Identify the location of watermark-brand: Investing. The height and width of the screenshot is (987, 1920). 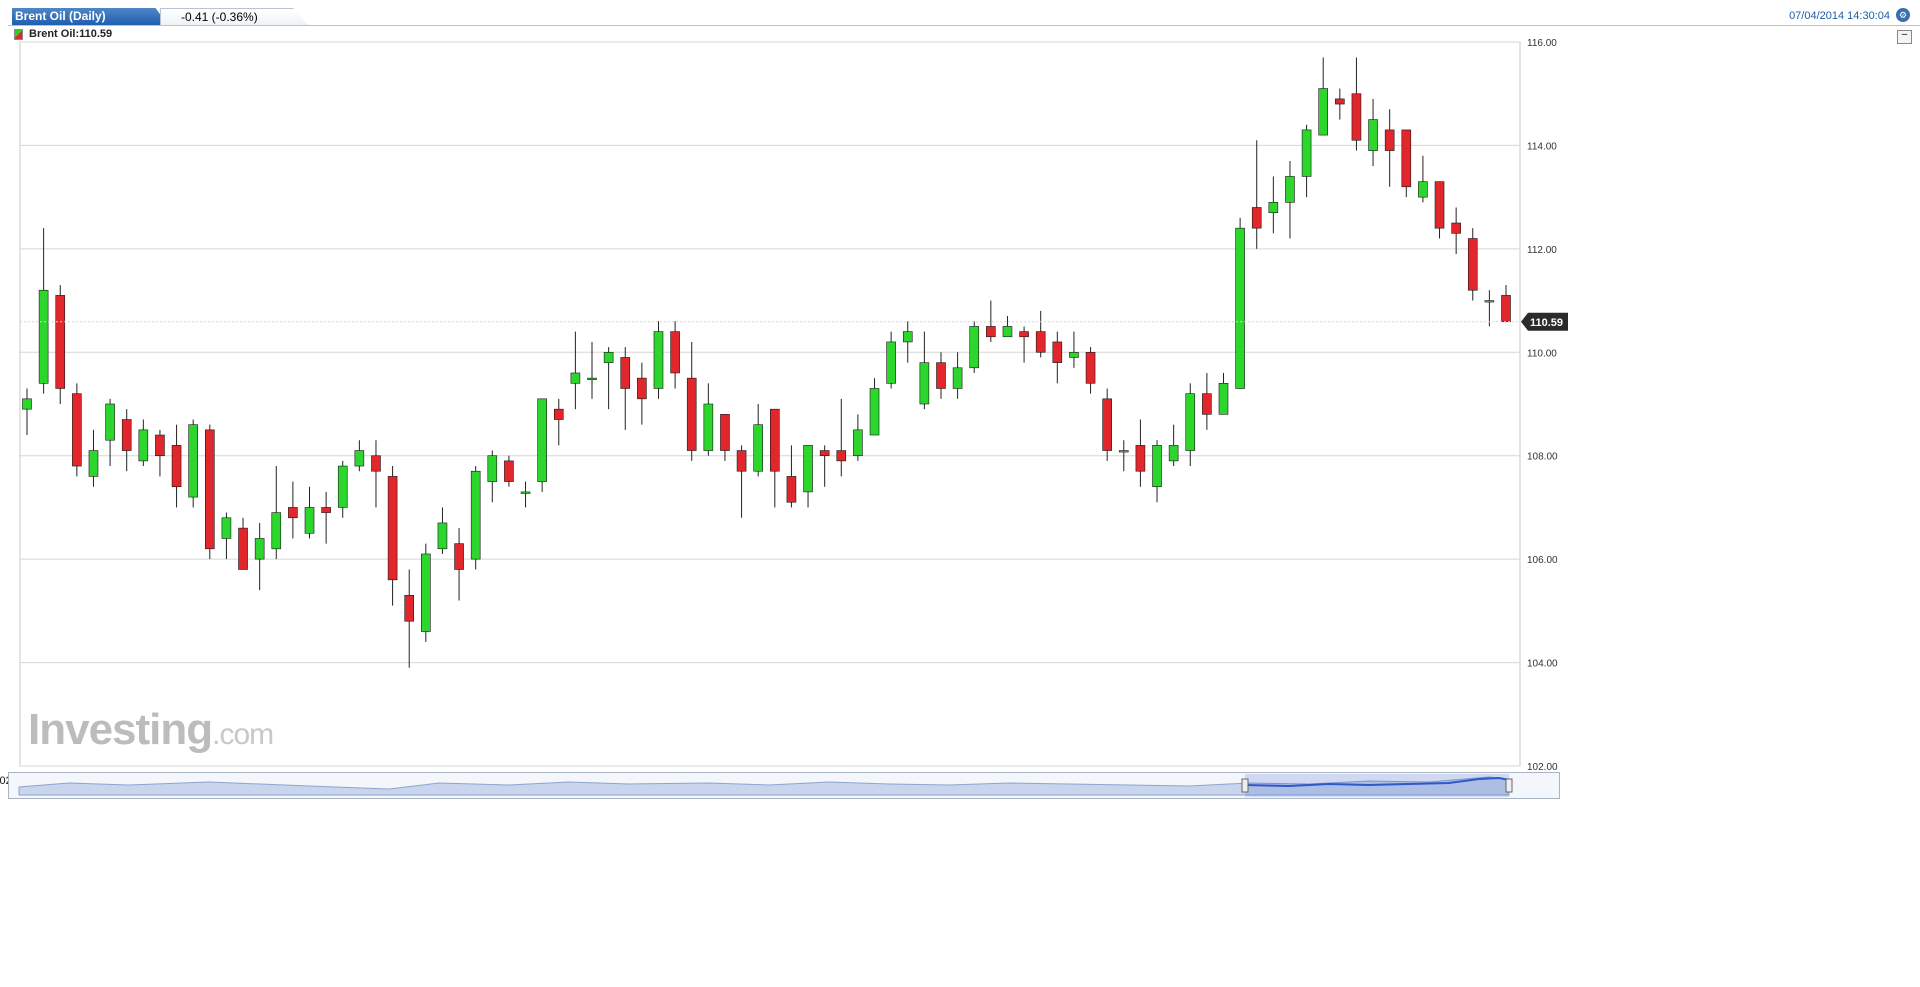
(120, 729).